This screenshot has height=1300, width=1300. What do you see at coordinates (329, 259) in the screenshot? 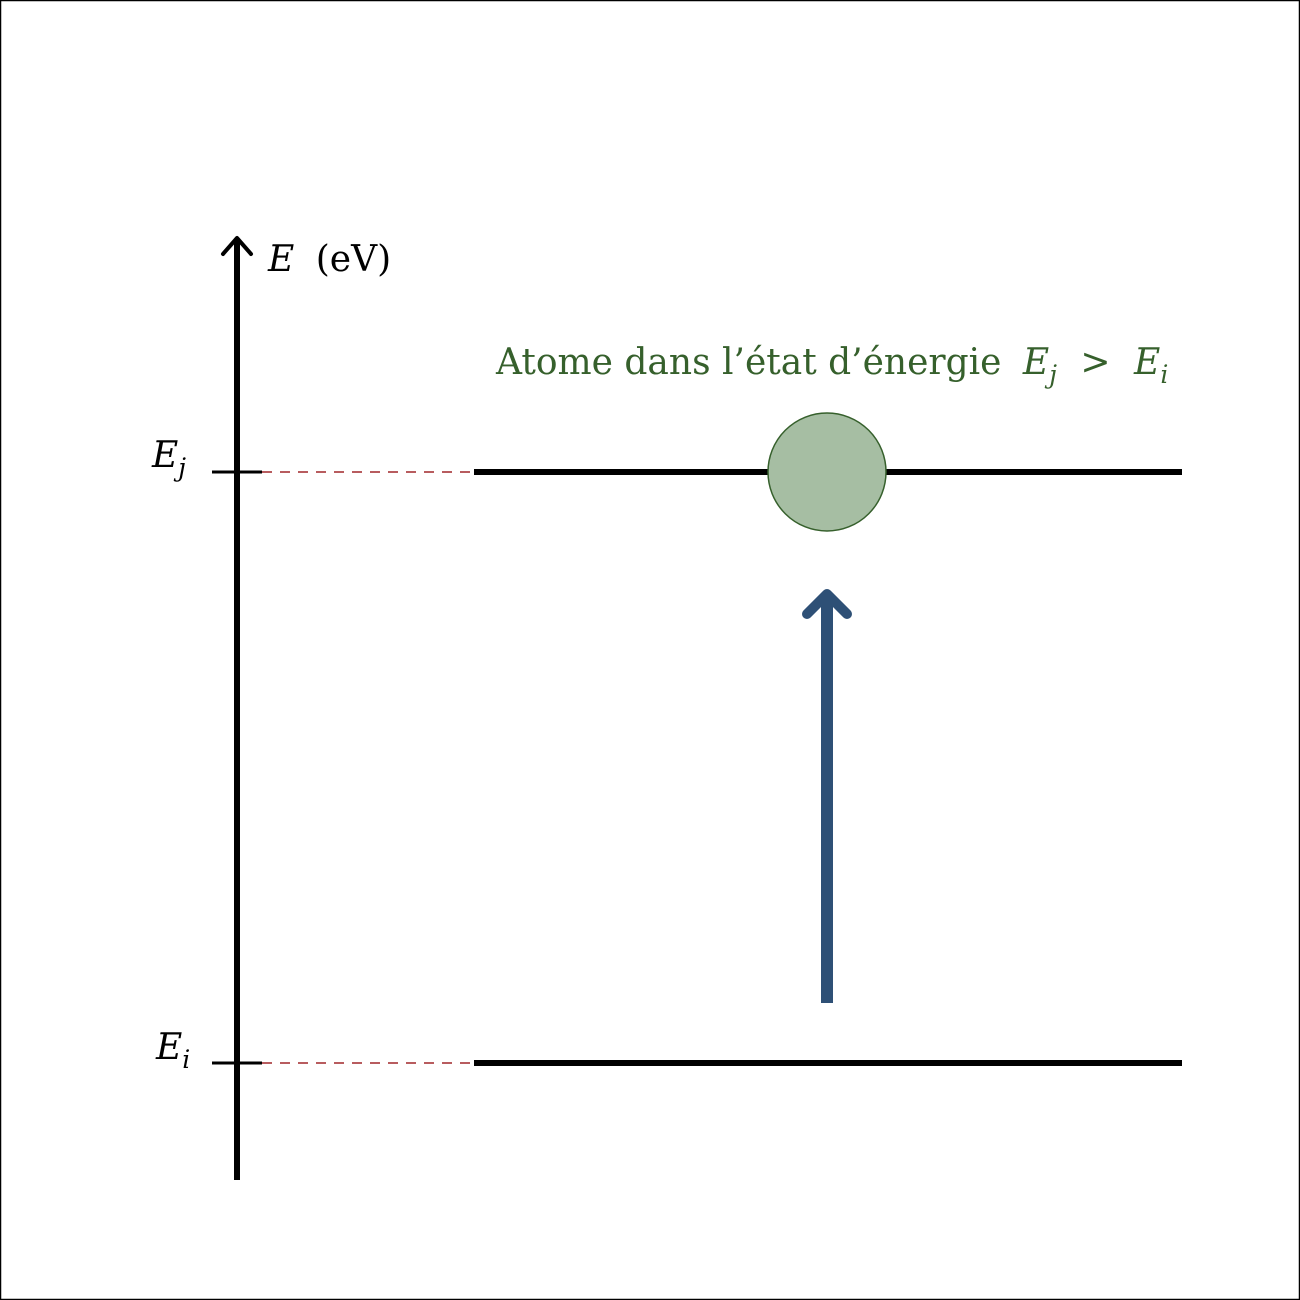
I see `axis-label: E (eV)` at bounding box center [329, 259].